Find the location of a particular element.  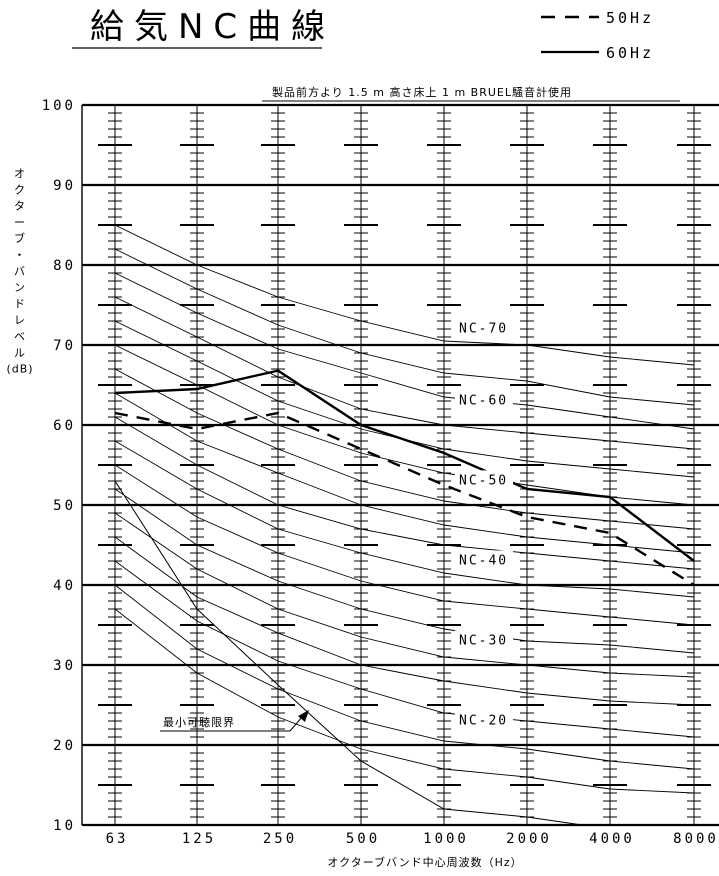

nc-label: NC-20 is located at coordinates (483, 720).